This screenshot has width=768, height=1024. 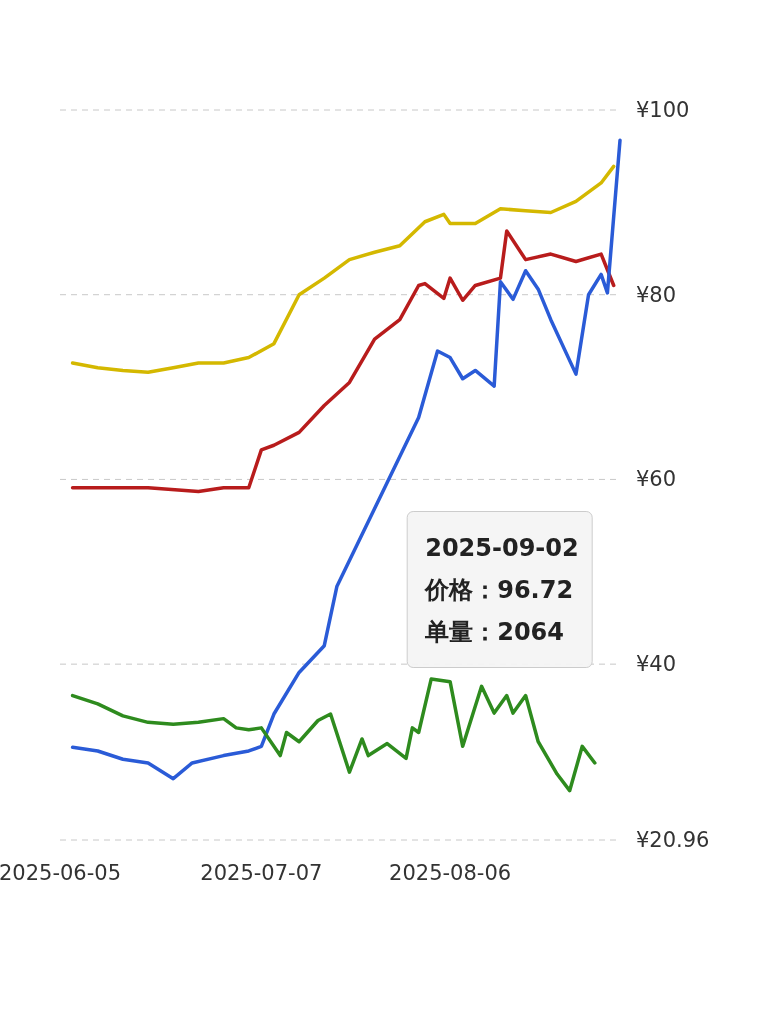 I want to click on y-tick-label: ¥100, so click(x=663, y=110).